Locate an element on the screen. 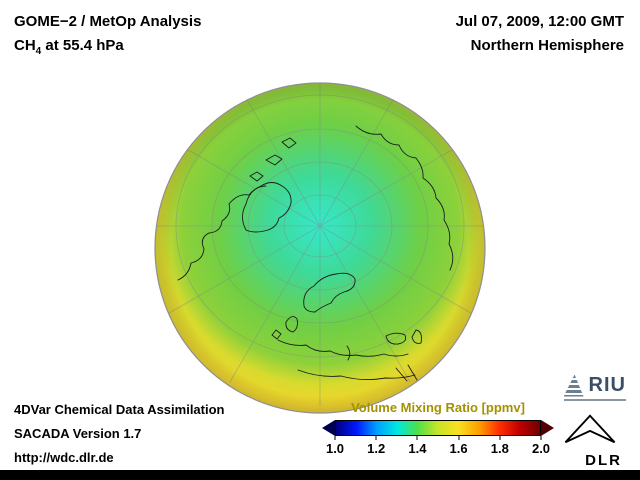 The height and width of the screenshot is (480, 640). colorbar-tick-labels: 1.0 1.2 1.4 1.6 1.8 2.0 is located at coordinates (438, 448).